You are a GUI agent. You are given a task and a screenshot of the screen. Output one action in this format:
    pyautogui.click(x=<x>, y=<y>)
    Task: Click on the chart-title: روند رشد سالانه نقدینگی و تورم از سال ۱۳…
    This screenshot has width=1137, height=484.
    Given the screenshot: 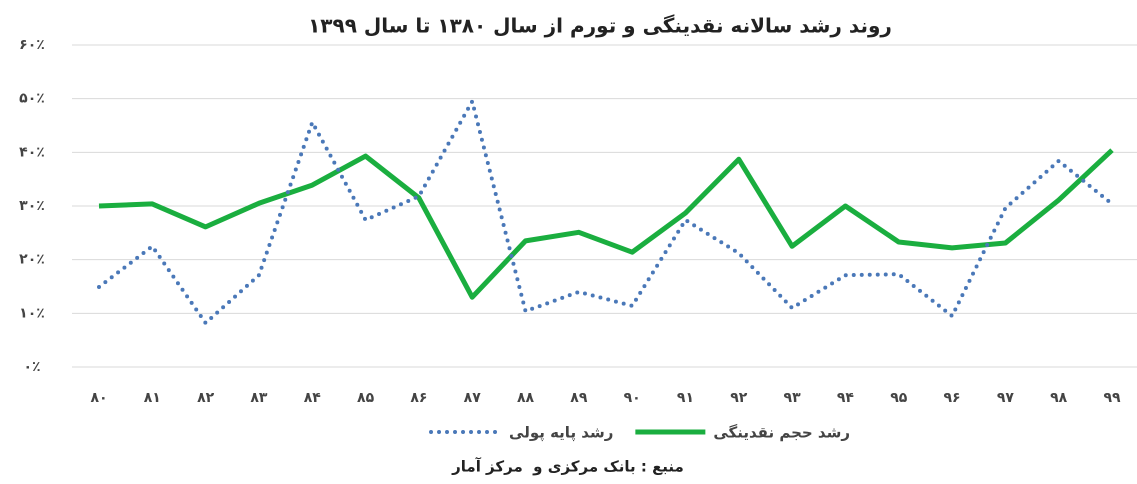 What is the action you would take?
    pyautogui.click(x=600, y=26)
    